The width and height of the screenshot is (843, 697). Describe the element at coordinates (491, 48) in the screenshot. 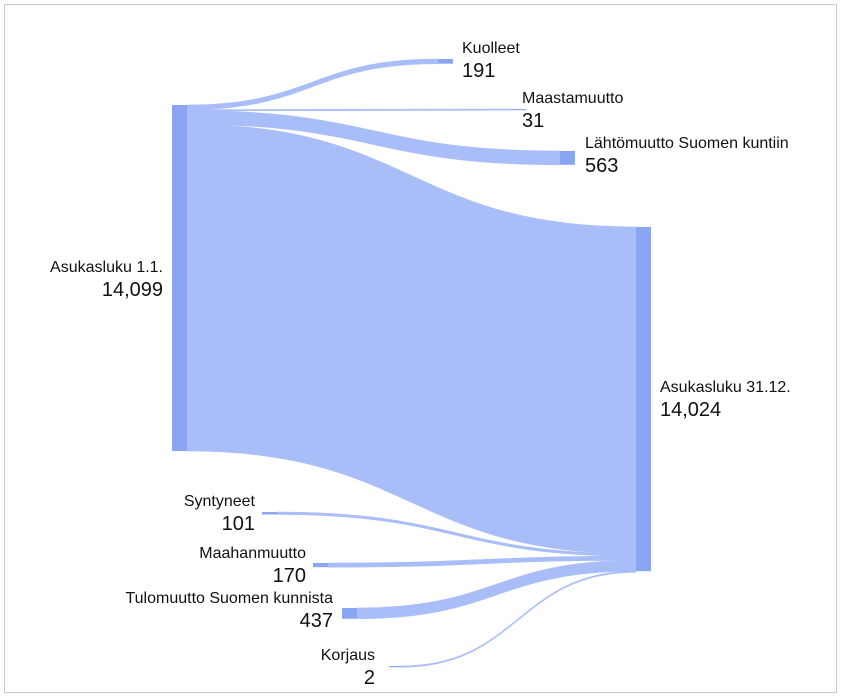

I see `label-kuolleet: Kuolleet` at that location.